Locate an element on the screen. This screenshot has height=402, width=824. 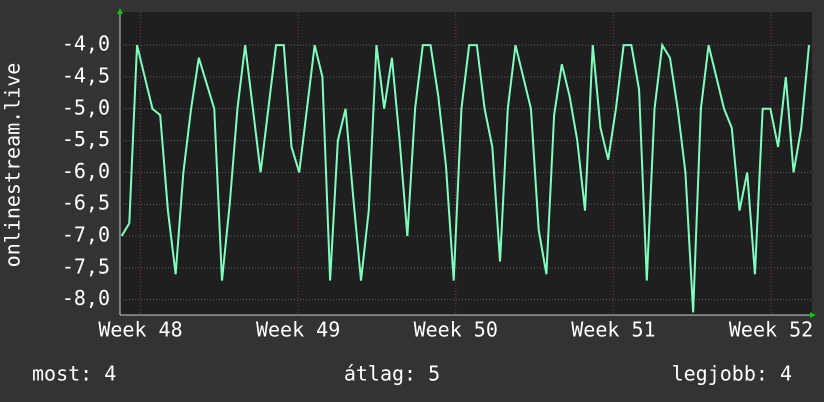
y-tick-label: -6,5 is located at coordinates (86, 203).